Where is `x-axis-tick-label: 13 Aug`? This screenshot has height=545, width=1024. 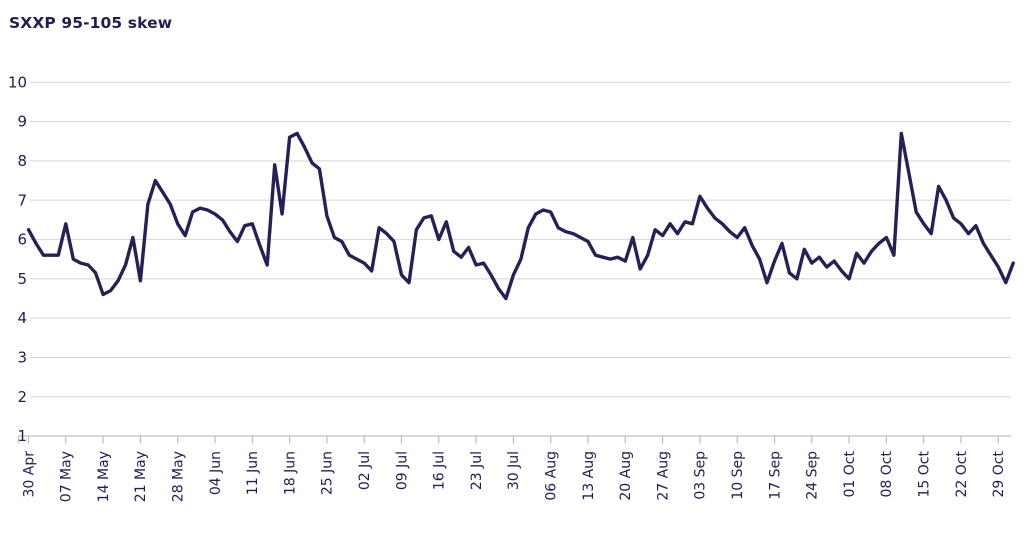 x-axis-tick-label: 13 Aug is located at coordinates (589, 476).